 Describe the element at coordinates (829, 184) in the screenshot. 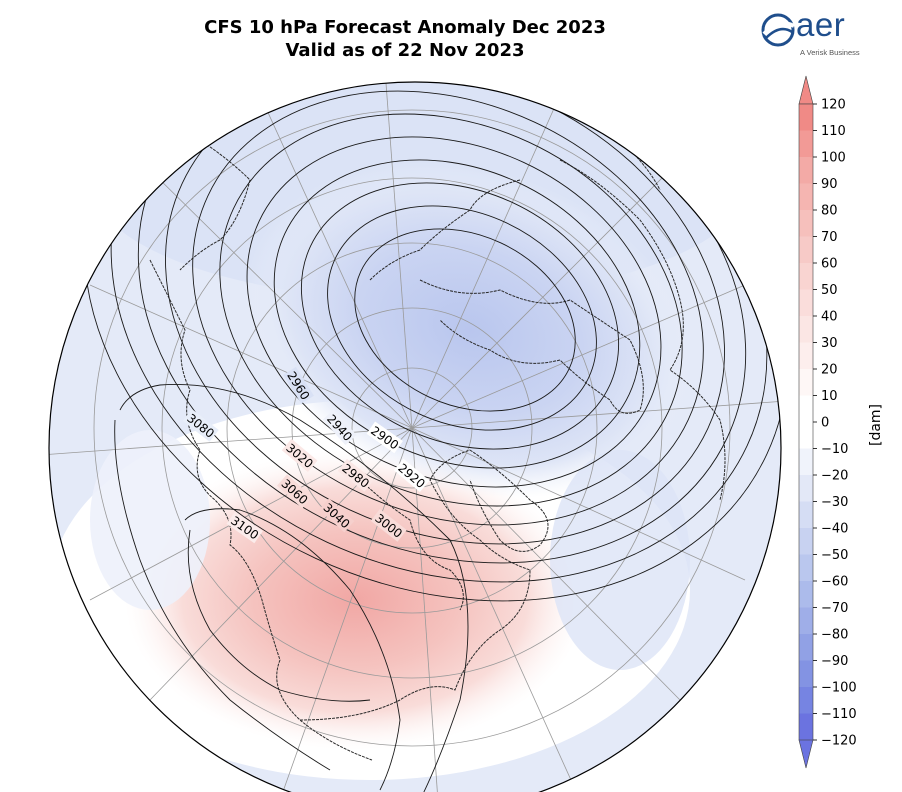

I see `colorbar-tick-label: 90` at that location.